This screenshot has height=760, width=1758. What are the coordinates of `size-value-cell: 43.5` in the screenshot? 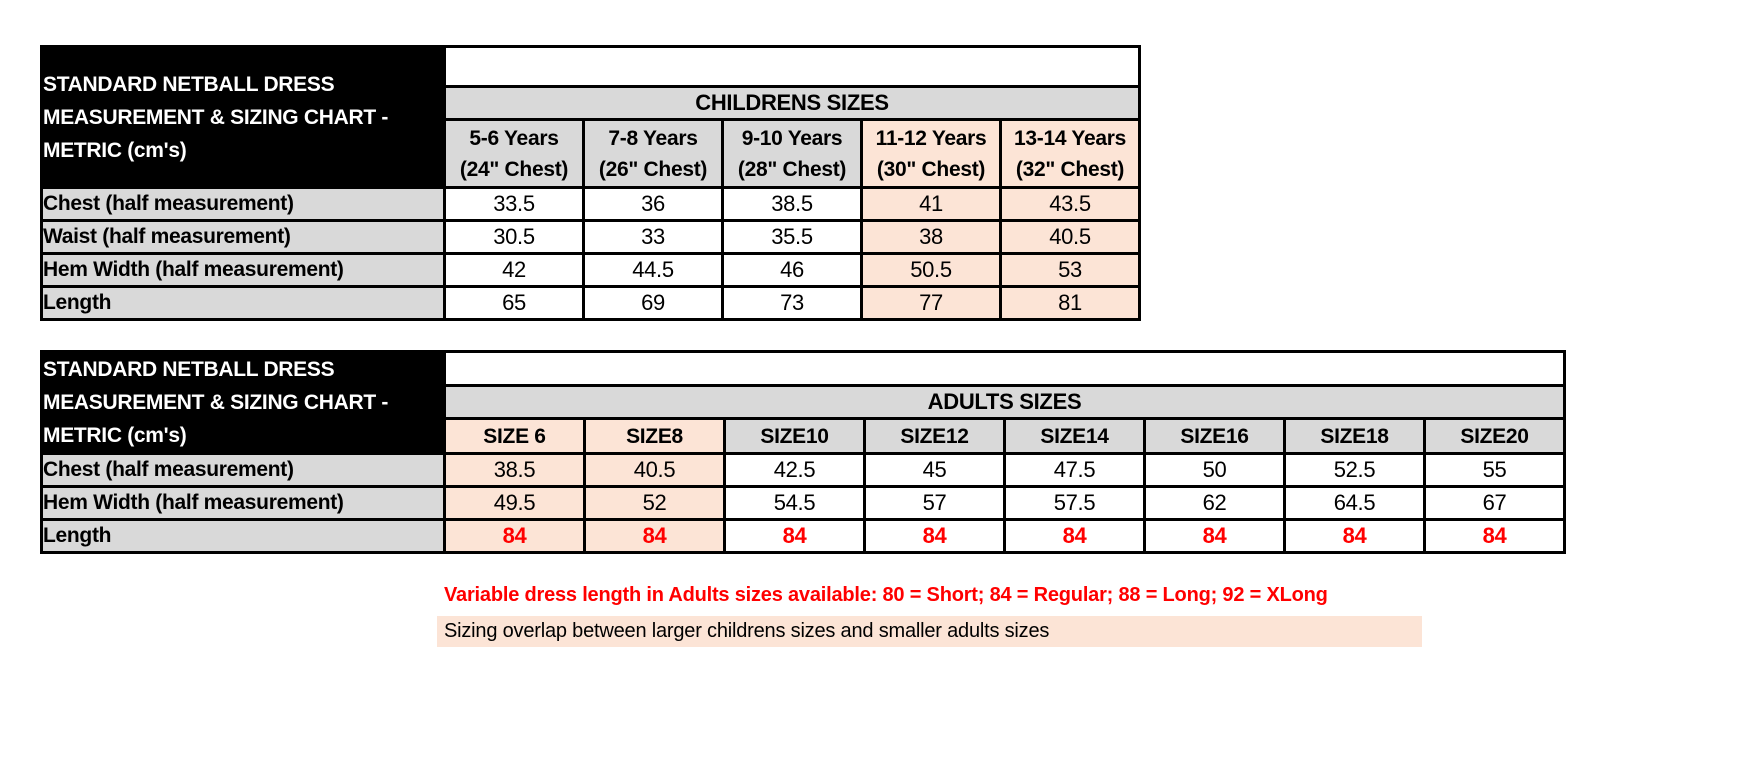 It's located at (1070, 204).